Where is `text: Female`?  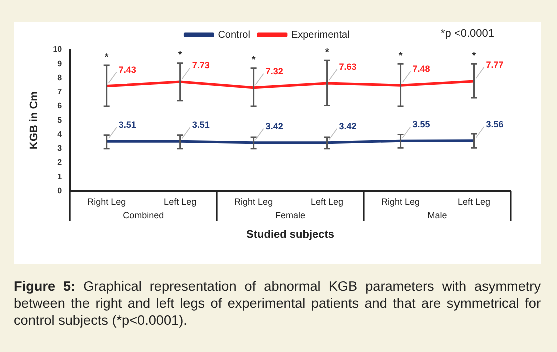 text: Female is located at coordinates (291, 215).